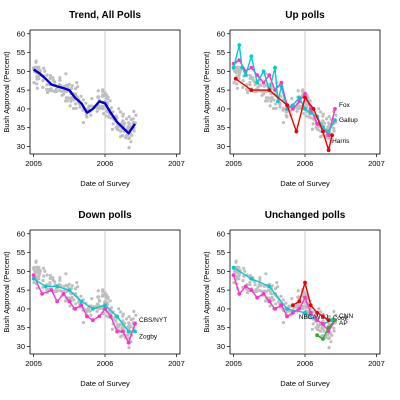 This screenshot has height=400, width=400. What do you see at coordinates (84, 101) in the screenshot?
I see `trend-line` at bounding box center [84, 101].